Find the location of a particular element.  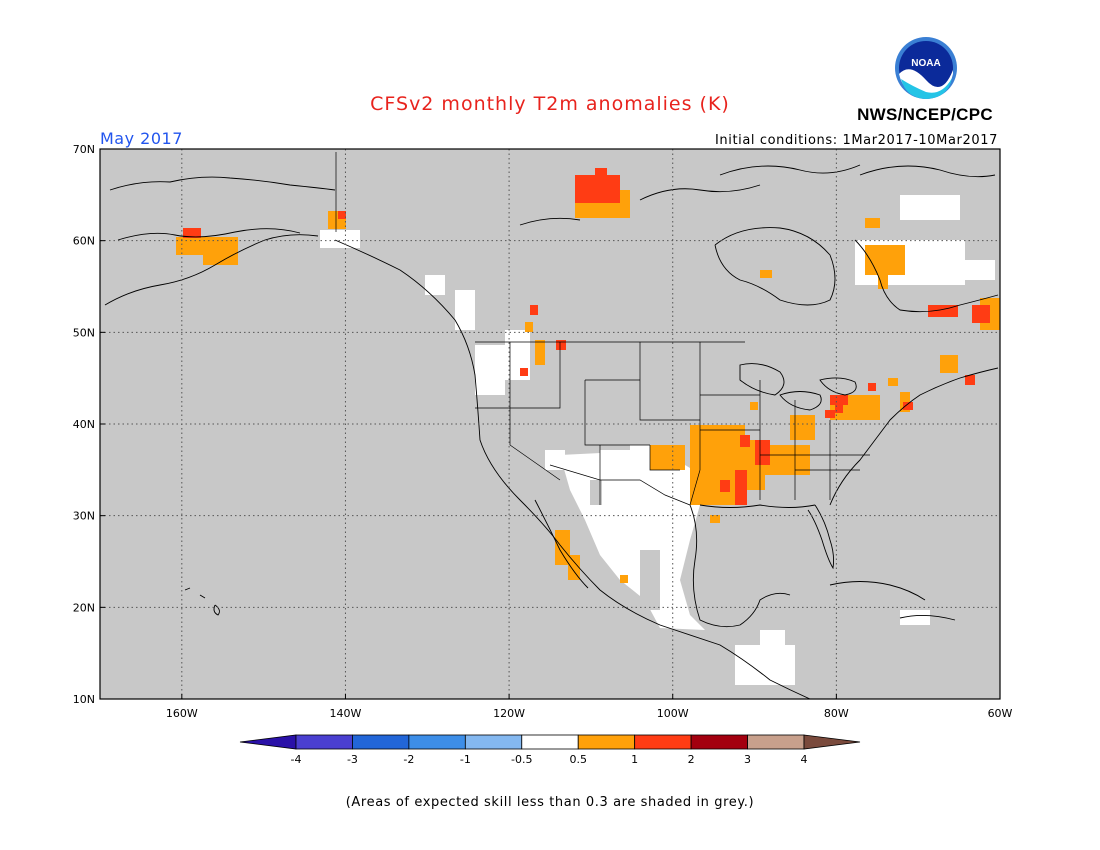

lon-tick-label: 140W is located at coordinates (346, 713).